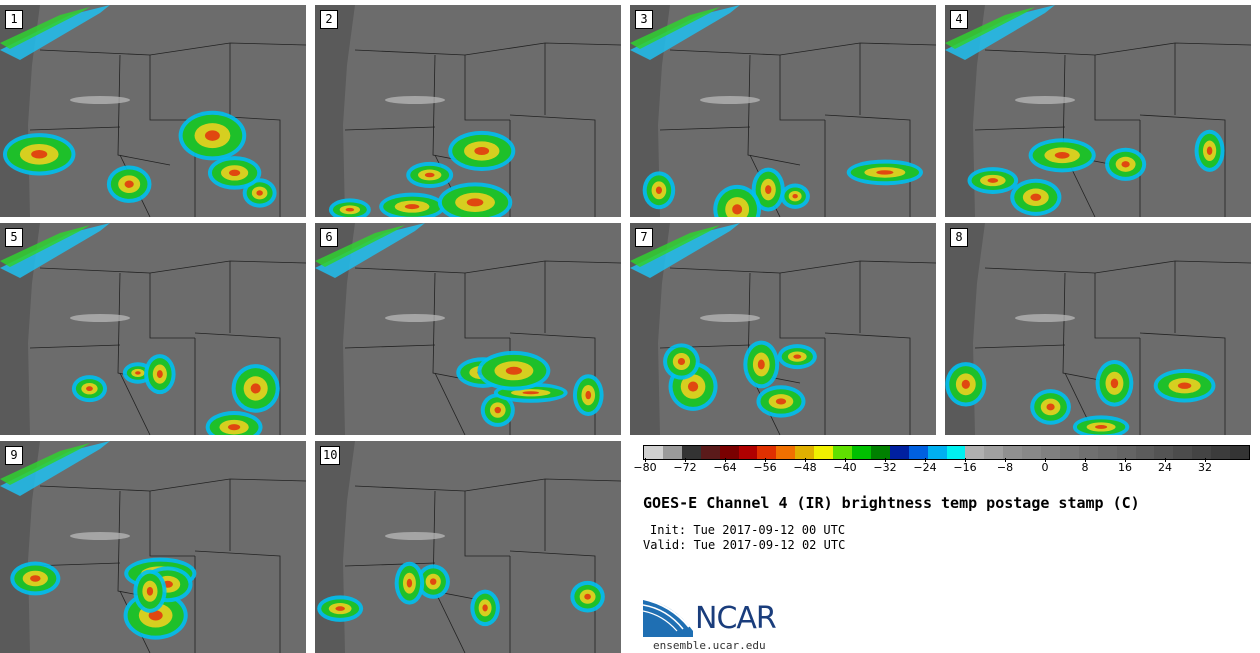  Describe the element at coordinates (805, 467) in the screenshot. I see `colorbar-tick-label: −48` at that location.